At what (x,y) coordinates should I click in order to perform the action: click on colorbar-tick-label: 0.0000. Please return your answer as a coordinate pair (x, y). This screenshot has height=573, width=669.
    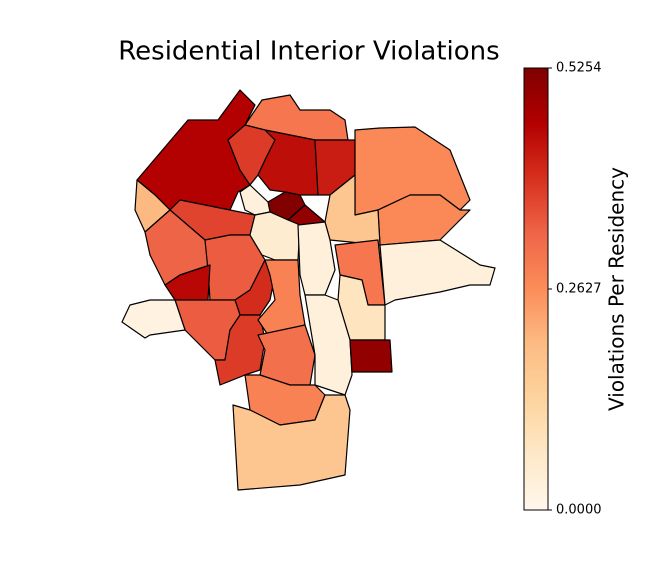
    Looking at the image, I should click on (579, 510).